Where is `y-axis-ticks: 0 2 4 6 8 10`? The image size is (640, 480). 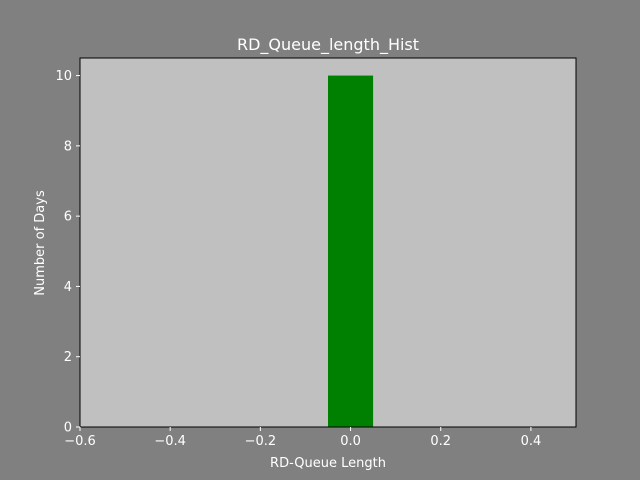 y-axis-ticks: 0 2 4 6 8 10 is located at coordinates (67, 252).